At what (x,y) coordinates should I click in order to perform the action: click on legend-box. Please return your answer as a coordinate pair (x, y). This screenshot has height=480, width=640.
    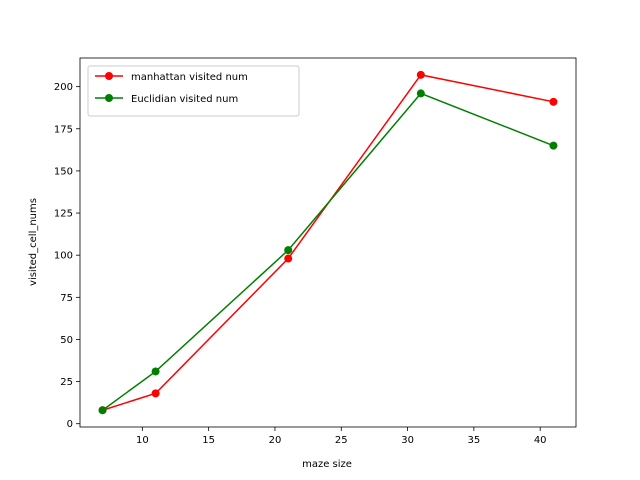
    Looking at the image, I should click on (193, 91).